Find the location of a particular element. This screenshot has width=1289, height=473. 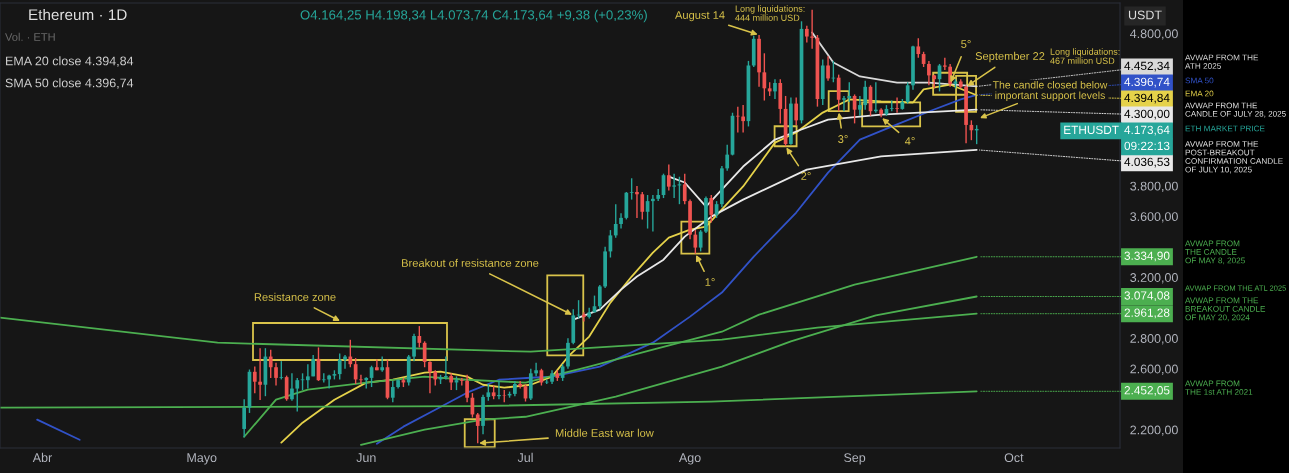

y-tick-label: 2.200,00 is located at coordinates (1154, 430).